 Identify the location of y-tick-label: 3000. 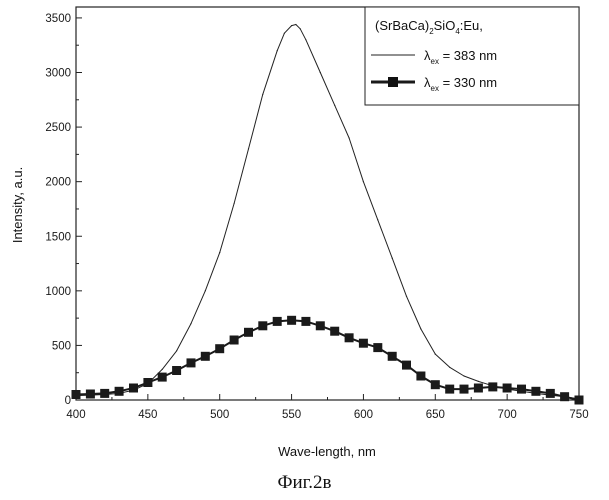
(58, 74).